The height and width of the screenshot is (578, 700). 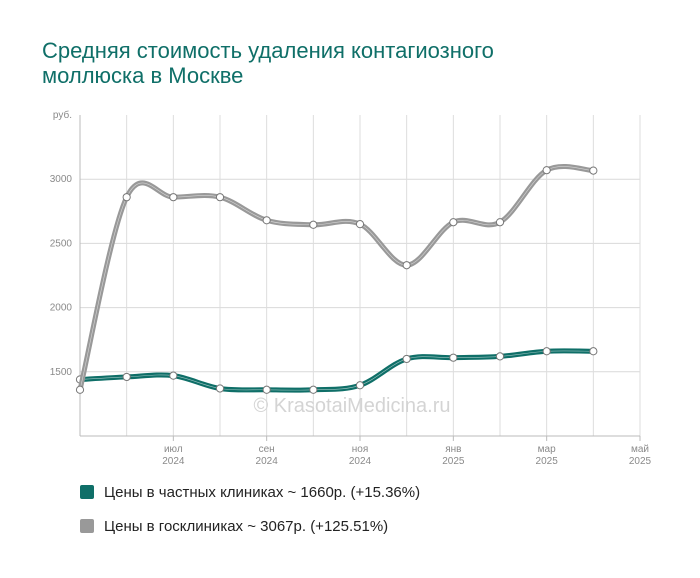 What do you see at coordinates (61, 179) in the screenshot?
I see `y-tick-label: 3000` at bounding box center [61, 179].